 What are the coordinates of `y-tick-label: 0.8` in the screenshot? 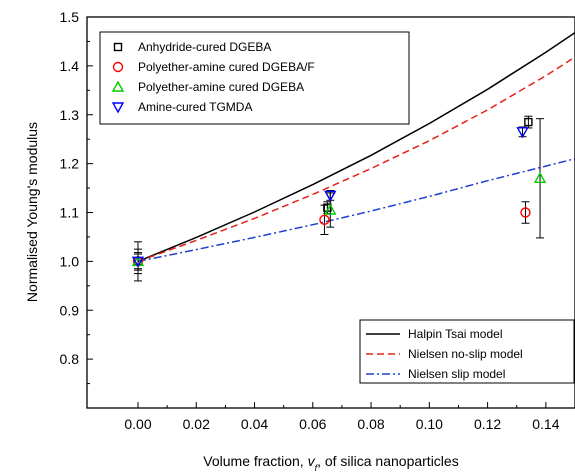 It's located at (70, 359).